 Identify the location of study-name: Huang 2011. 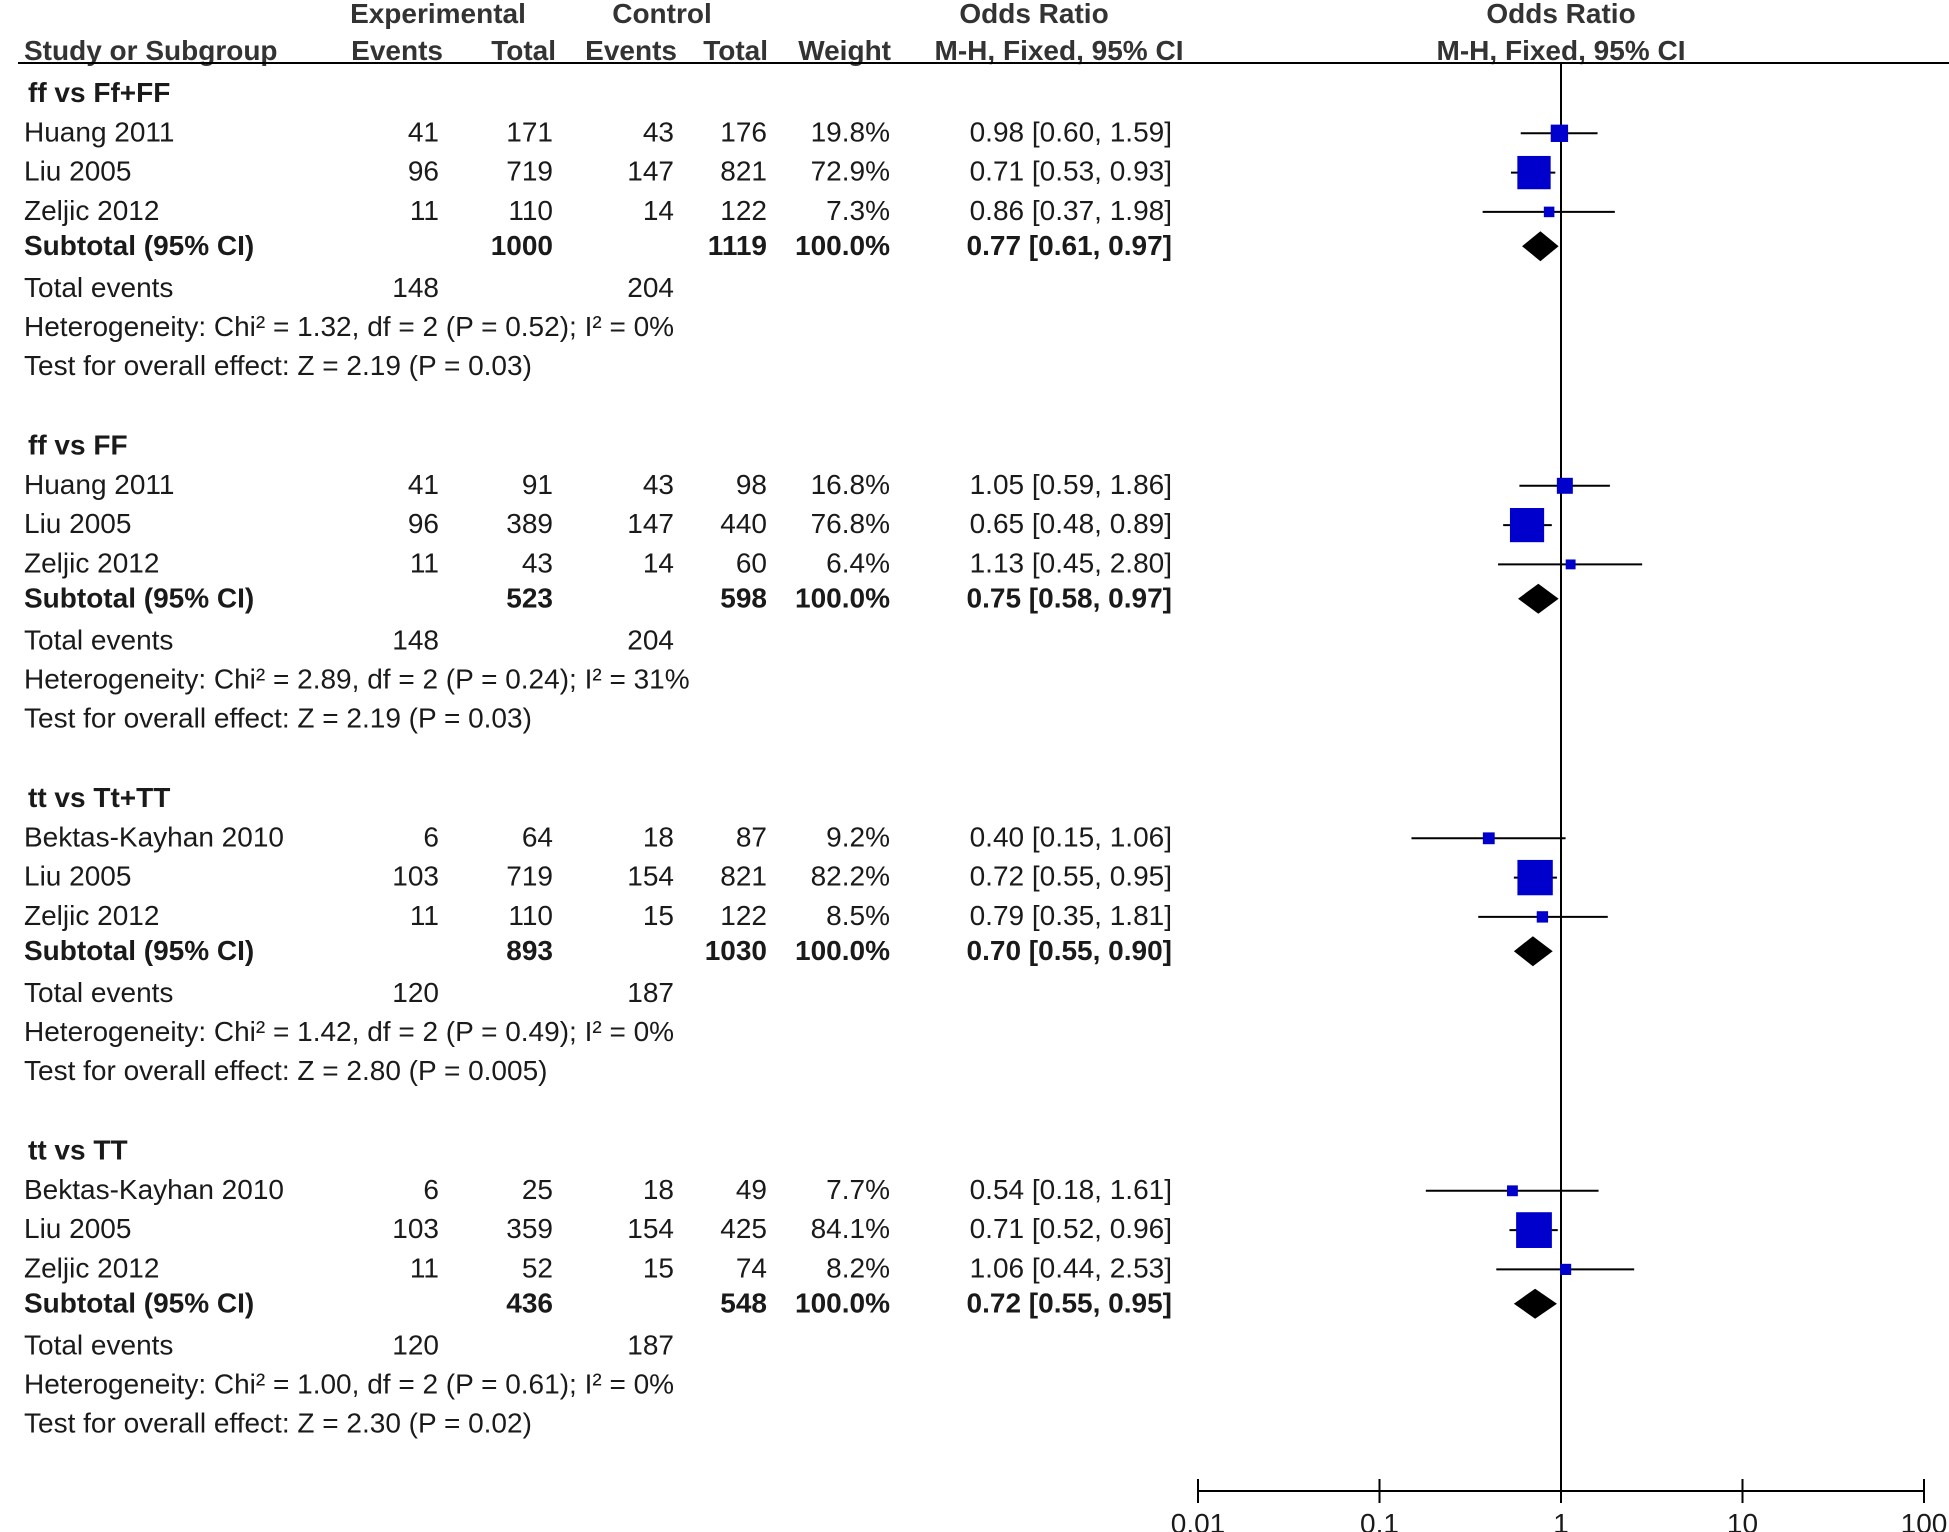
(99, 484).